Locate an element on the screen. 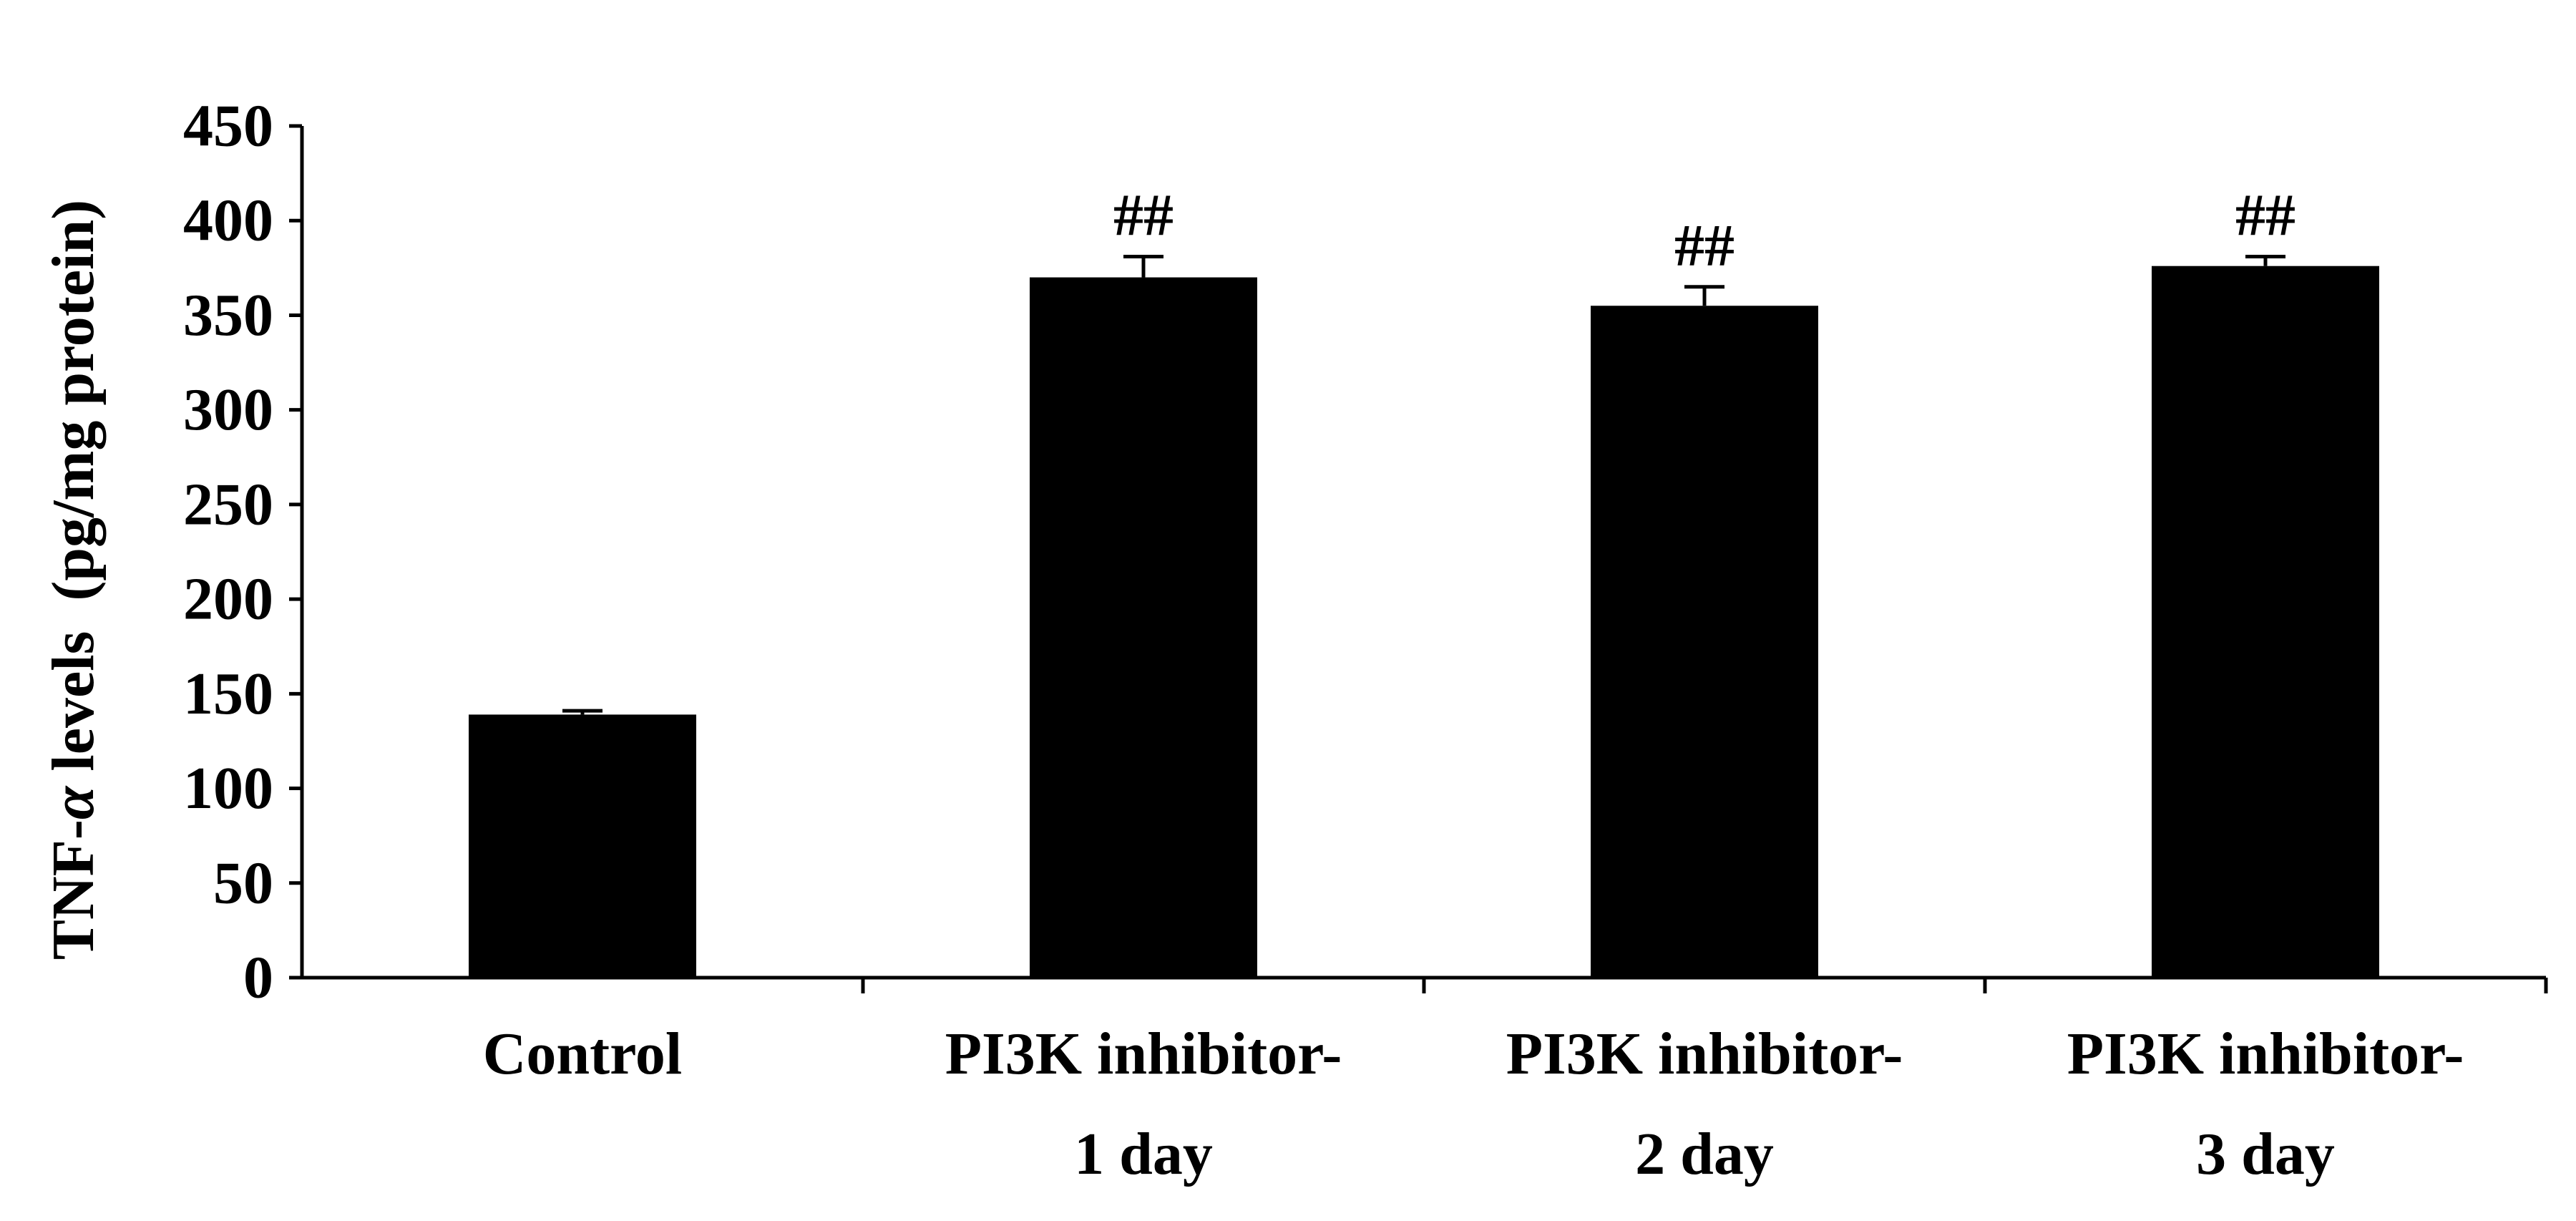  category-label: 2 day is located at coordinates (1704, 1154).